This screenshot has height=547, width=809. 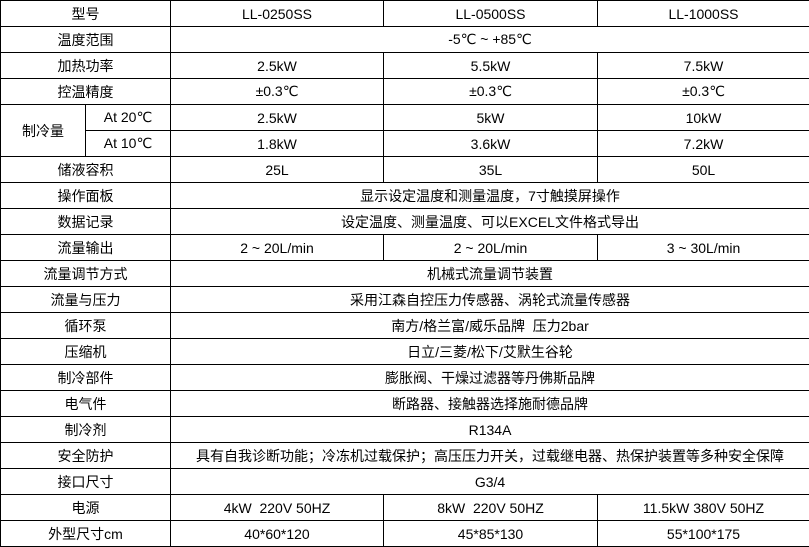 What do you see at coordinates (85, 299) in the screenshot?
I see `row-label: 流量与压力` at bounding box center [85, 299].